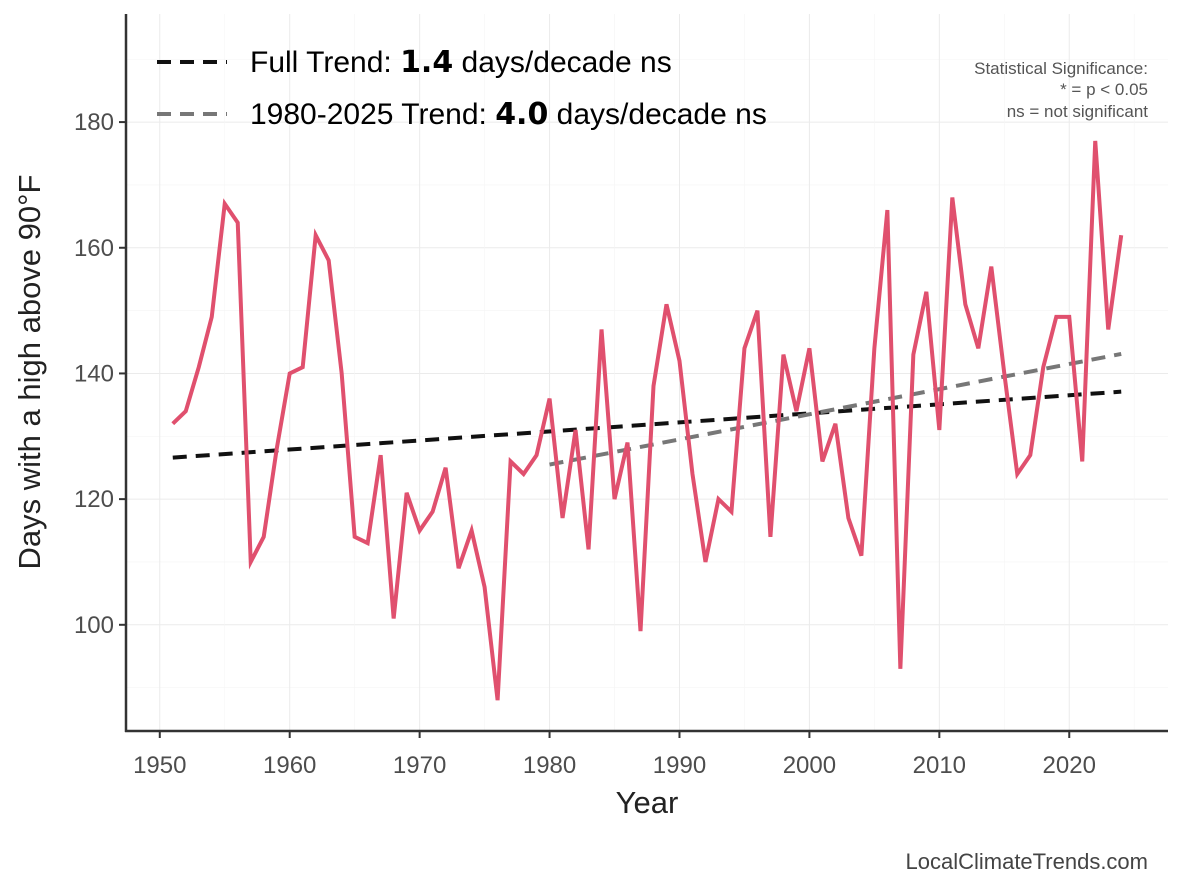 The image size is (1184, 889). I want to click on x-tick-label: 1950, so click(159, 765).